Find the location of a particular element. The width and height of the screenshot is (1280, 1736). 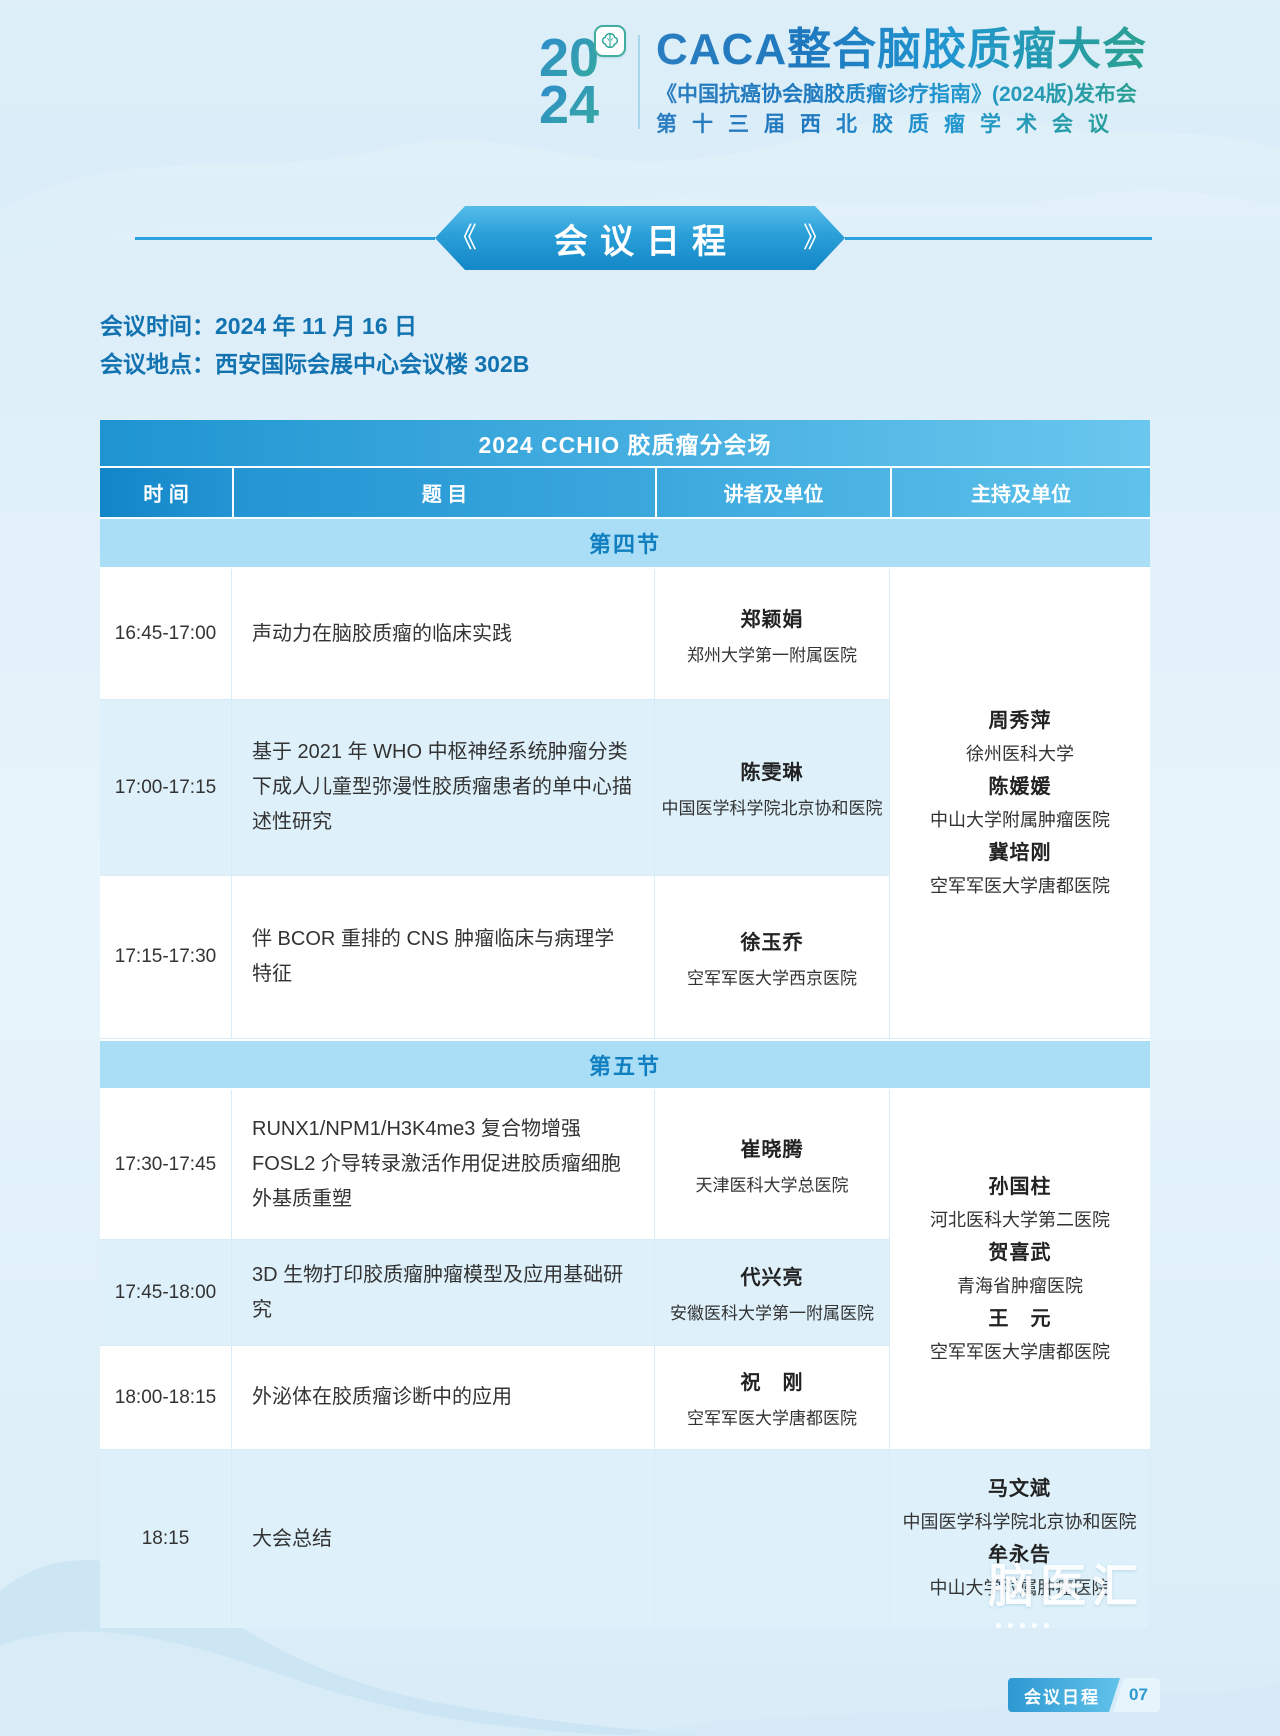

row-time: 18:00-18:15 is located at coordinates (166, 1398).